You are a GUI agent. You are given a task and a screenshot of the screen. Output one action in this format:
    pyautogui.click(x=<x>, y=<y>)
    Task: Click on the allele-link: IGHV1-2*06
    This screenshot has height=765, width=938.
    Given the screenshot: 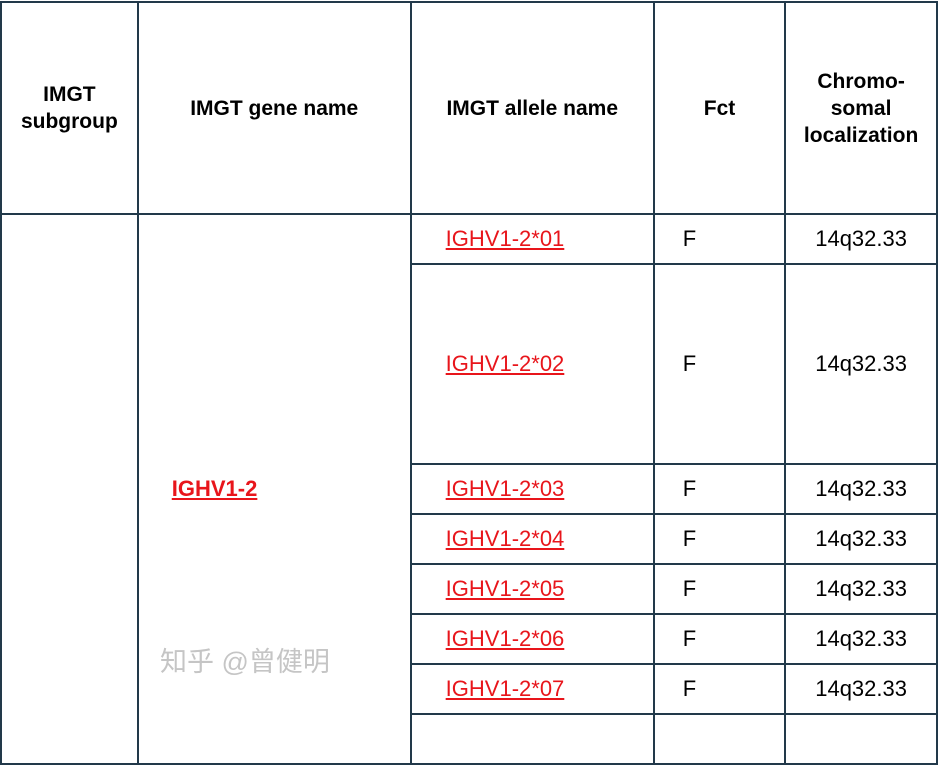 What is the action you would take?
    pyautogui.click(x=505, y=638)
    